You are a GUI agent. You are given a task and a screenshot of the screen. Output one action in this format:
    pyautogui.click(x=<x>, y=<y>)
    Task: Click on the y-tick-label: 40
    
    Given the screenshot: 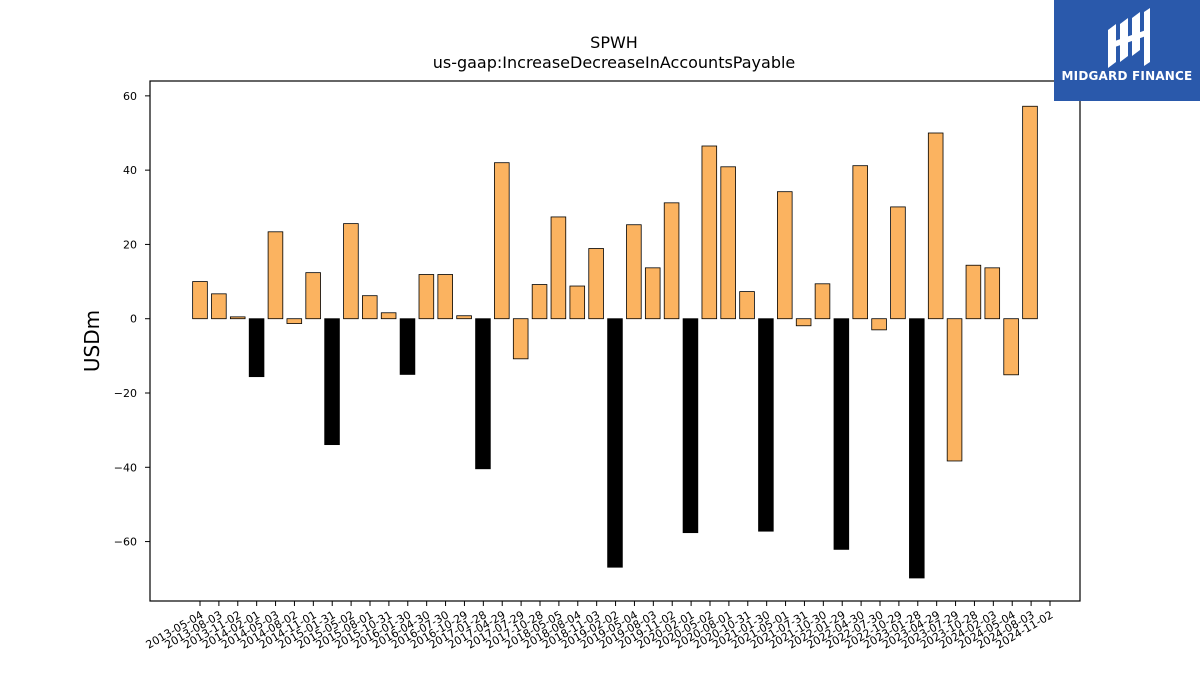 What is the action you would take?
    pyautogui.click(x=130, y=170)
    